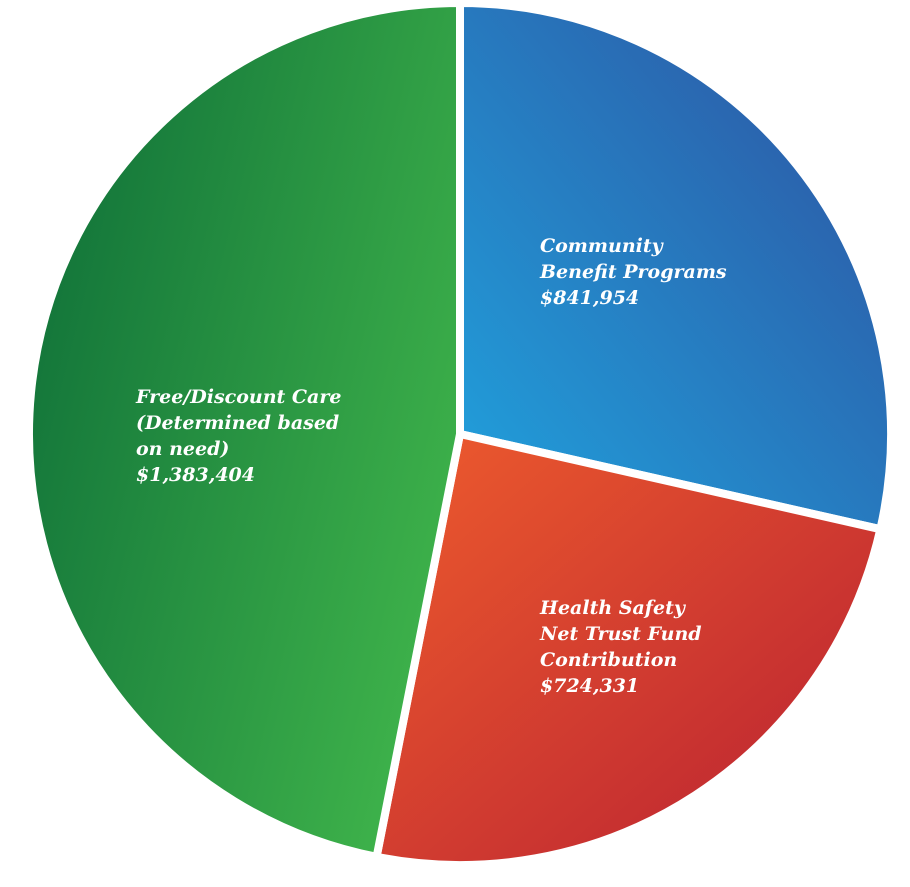  Describe the element at coordinates (183, 449) in the screenshot. I see `slice-name-line: on need)` at that location.